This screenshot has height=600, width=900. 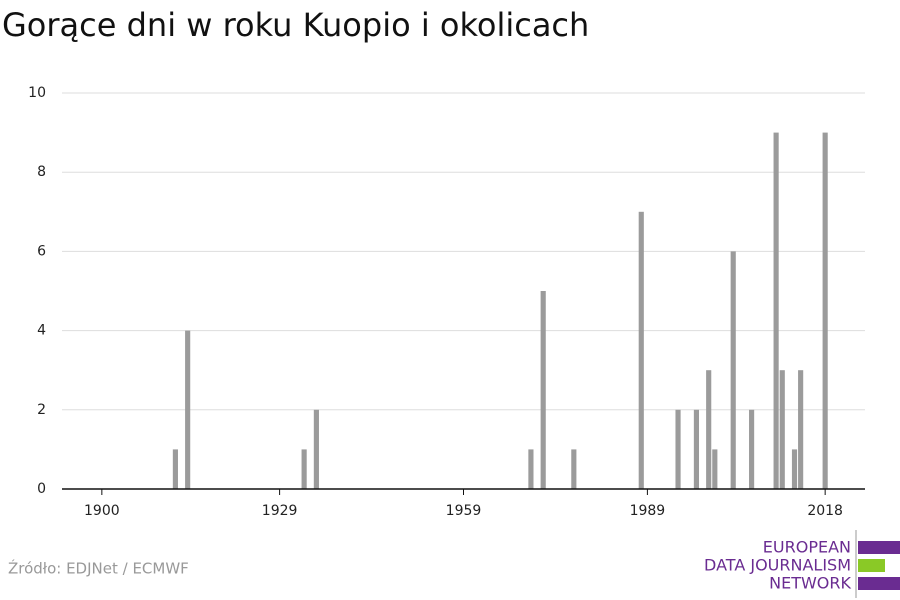 I want to click on y-tick-label: 2, so click(x=41, y=410).